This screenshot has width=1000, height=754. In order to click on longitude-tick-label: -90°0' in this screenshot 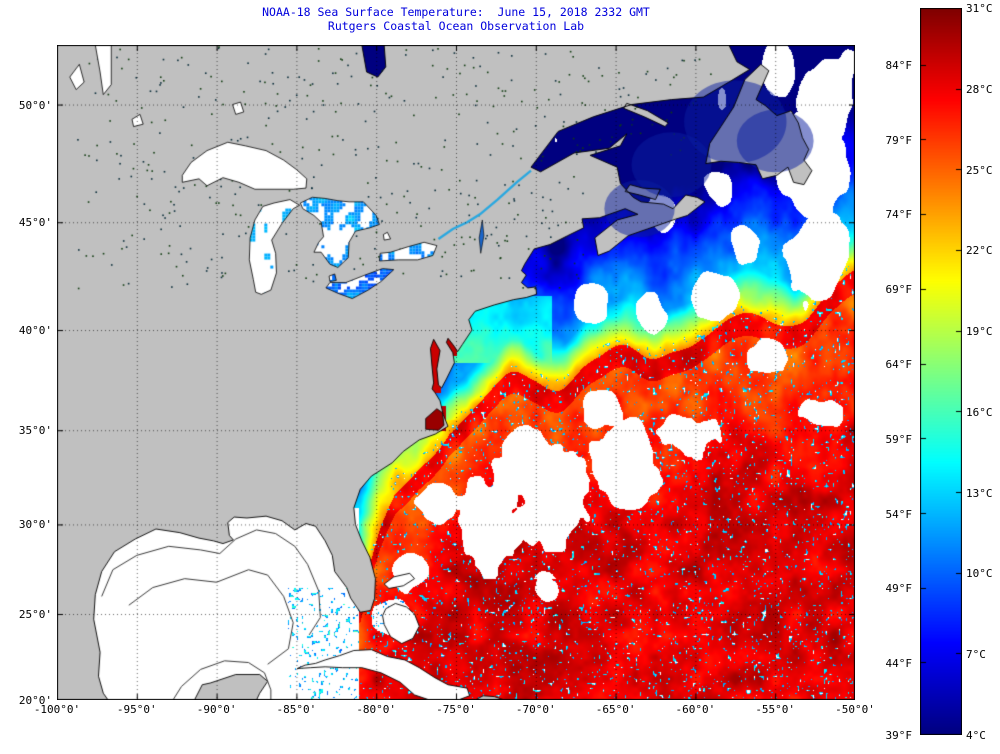, I will do `click(216, 709)`.